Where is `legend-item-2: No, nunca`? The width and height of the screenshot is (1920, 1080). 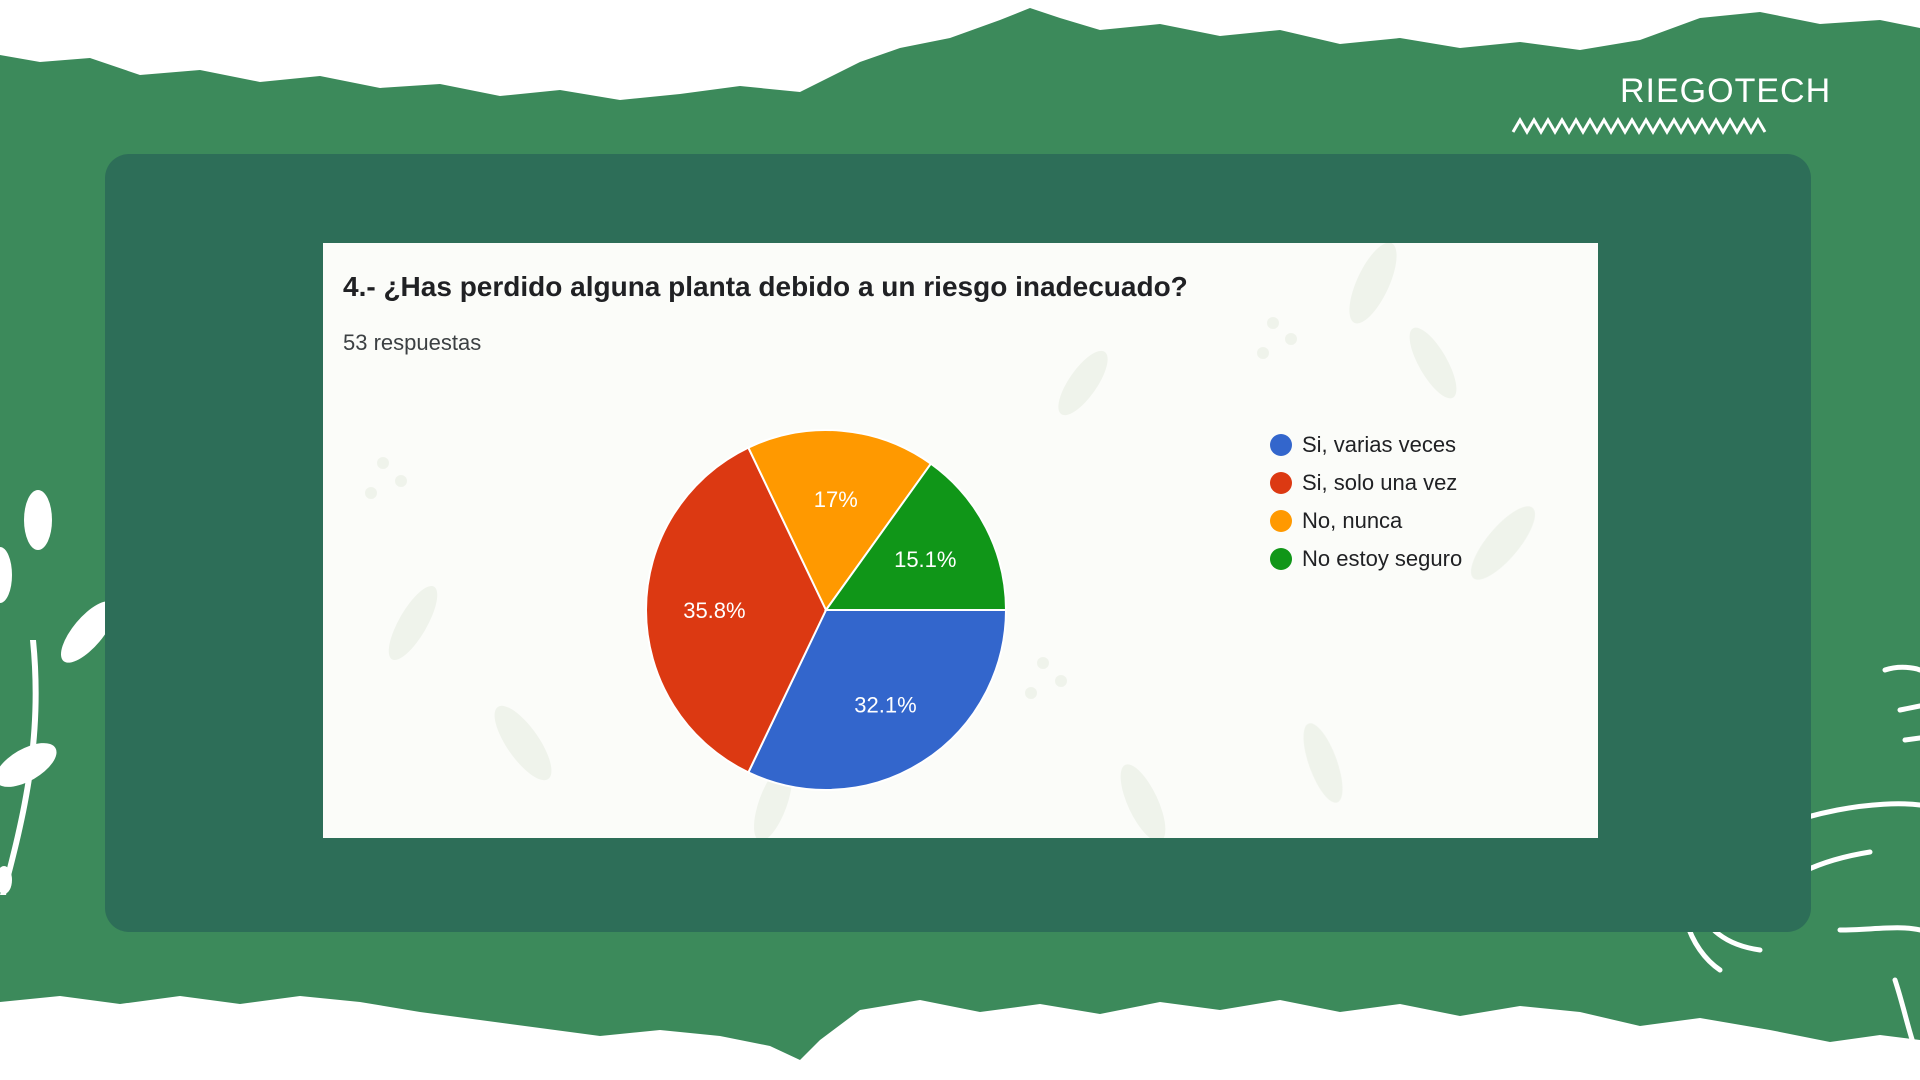 legend-item-2: No, nunca is located at coordinates (1366, 521).